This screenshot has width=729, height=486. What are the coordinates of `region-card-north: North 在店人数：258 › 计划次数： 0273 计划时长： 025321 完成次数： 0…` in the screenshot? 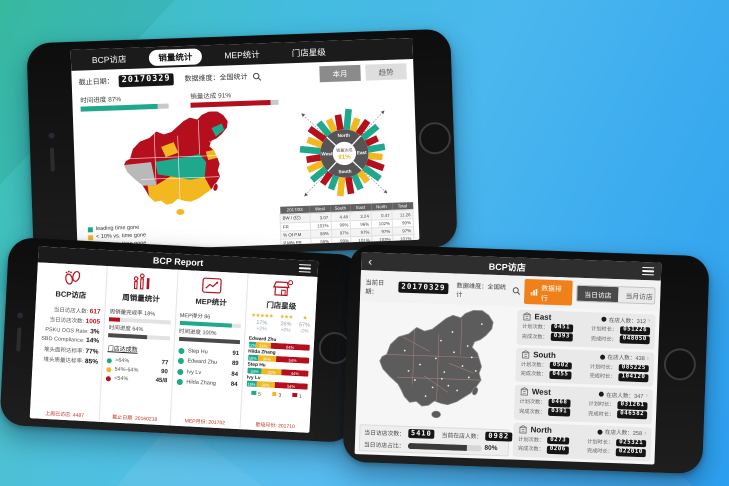 It's located at (582, 442).